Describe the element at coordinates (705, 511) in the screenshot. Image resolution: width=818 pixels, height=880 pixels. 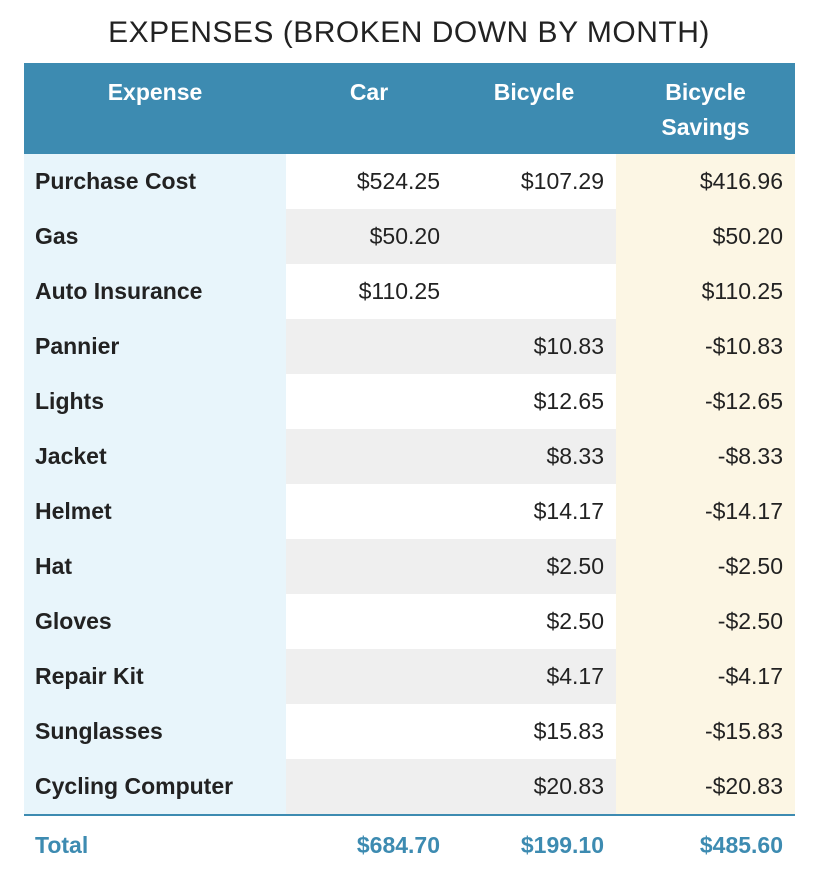
I see `bicycle-savings-cell: -$14.17` at that location.